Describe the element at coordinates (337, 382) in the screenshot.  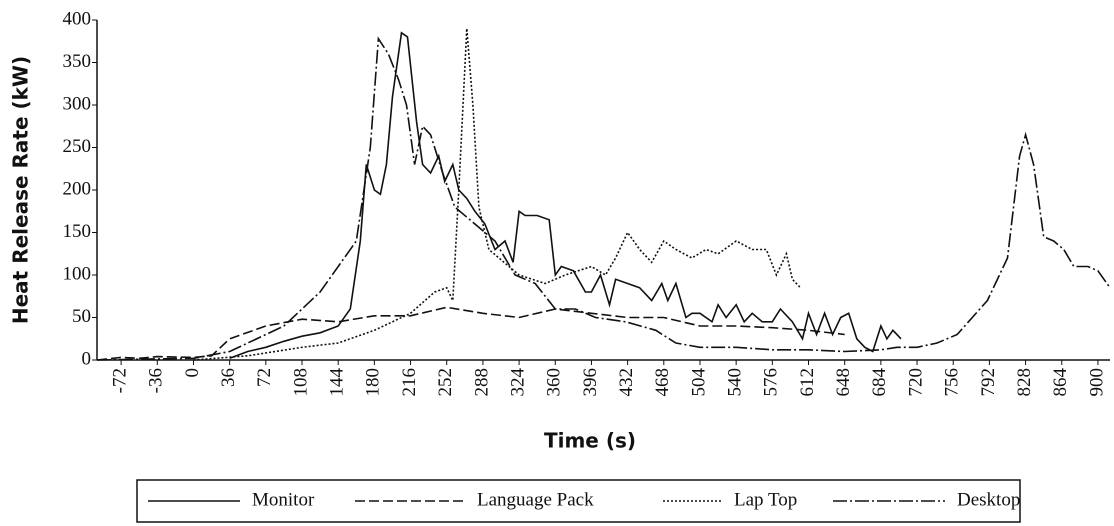
I see `x-tick-label: 144` at that location.